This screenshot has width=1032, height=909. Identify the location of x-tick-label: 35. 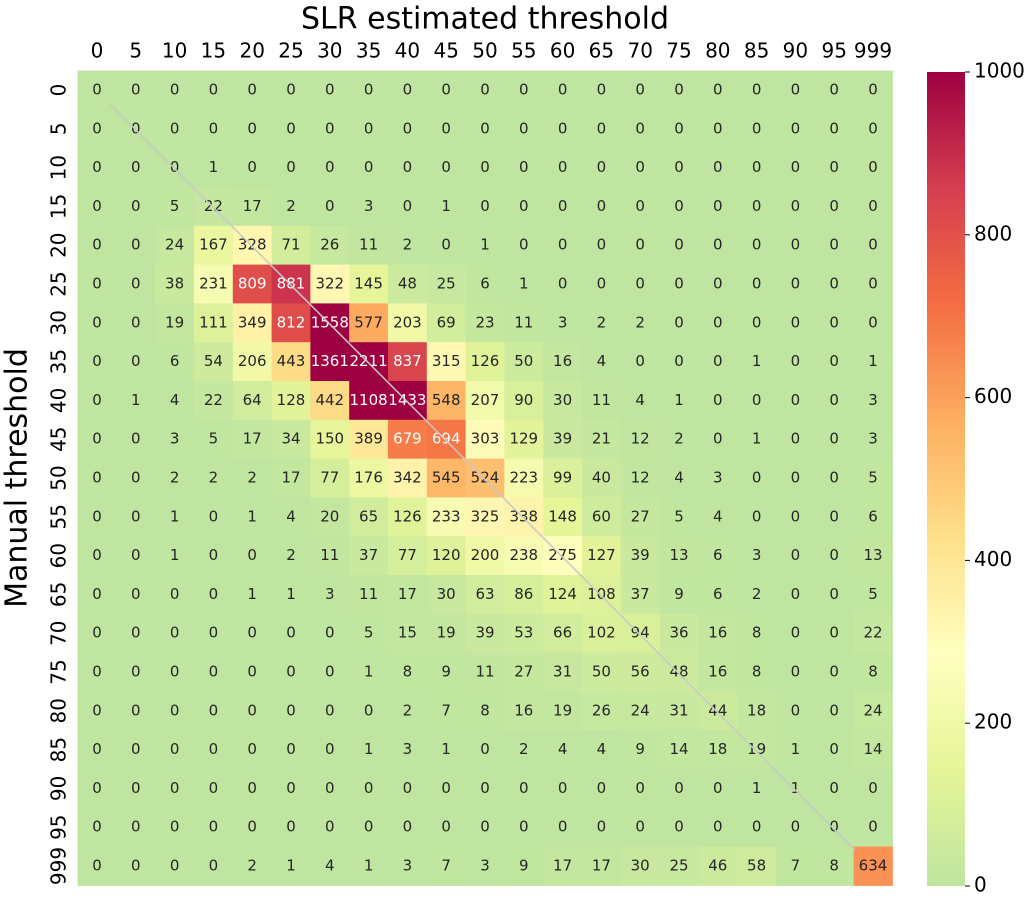
(368, 51).